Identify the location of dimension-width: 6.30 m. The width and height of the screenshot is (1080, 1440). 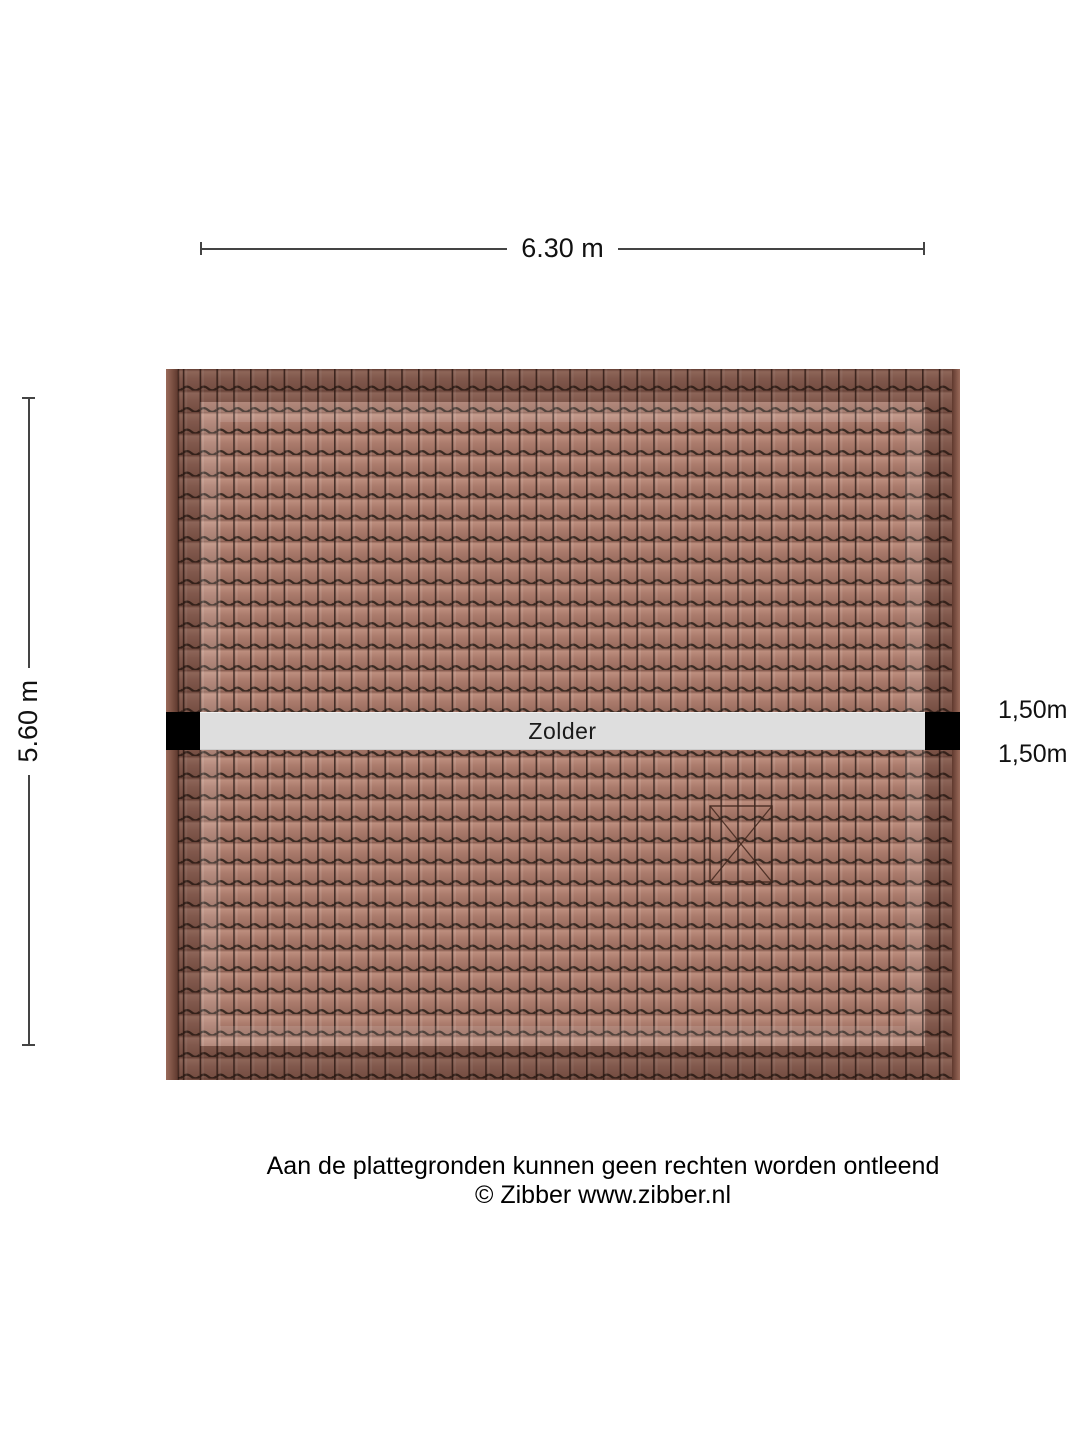
(563, 248).